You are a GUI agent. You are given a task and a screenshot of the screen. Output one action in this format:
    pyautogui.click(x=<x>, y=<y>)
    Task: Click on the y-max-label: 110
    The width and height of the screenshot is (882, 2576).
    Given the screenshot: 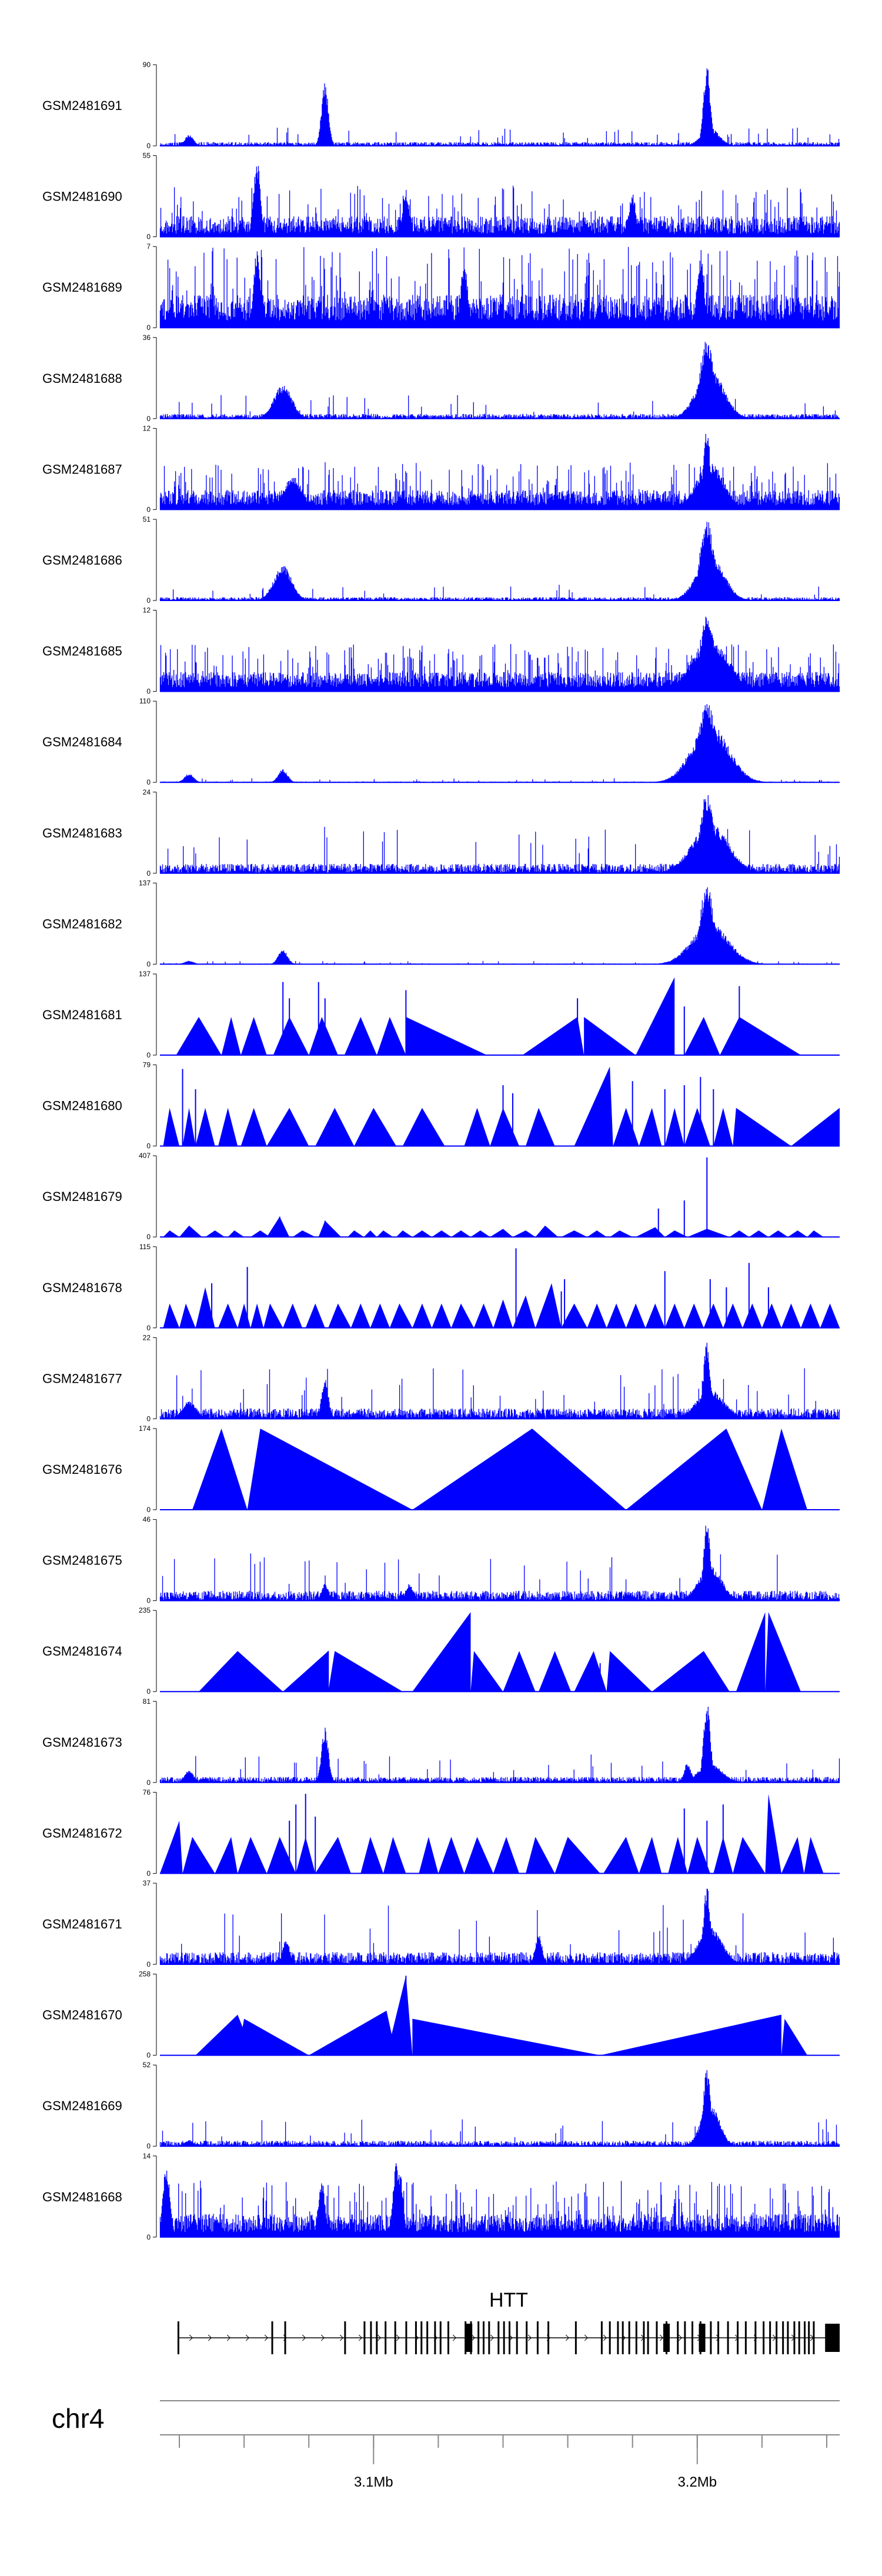 What is the action you would take?
    pyautogui.click(x=145, y=701)
    